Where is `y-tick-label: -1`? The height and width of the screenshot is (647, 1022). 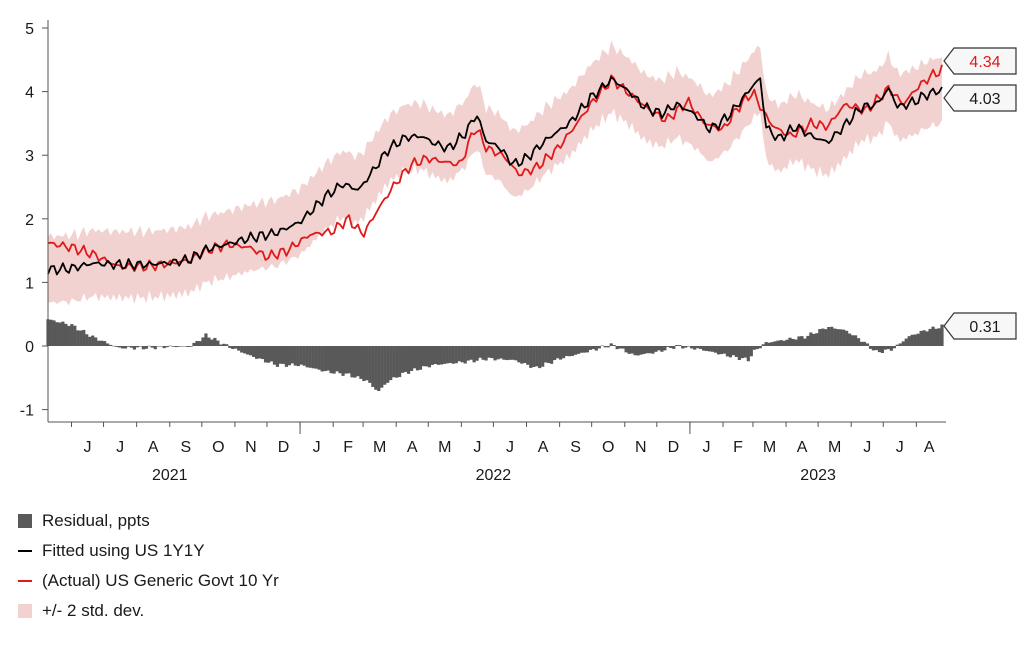 y-tick-label: -1 is located at coordinates (27, 411).